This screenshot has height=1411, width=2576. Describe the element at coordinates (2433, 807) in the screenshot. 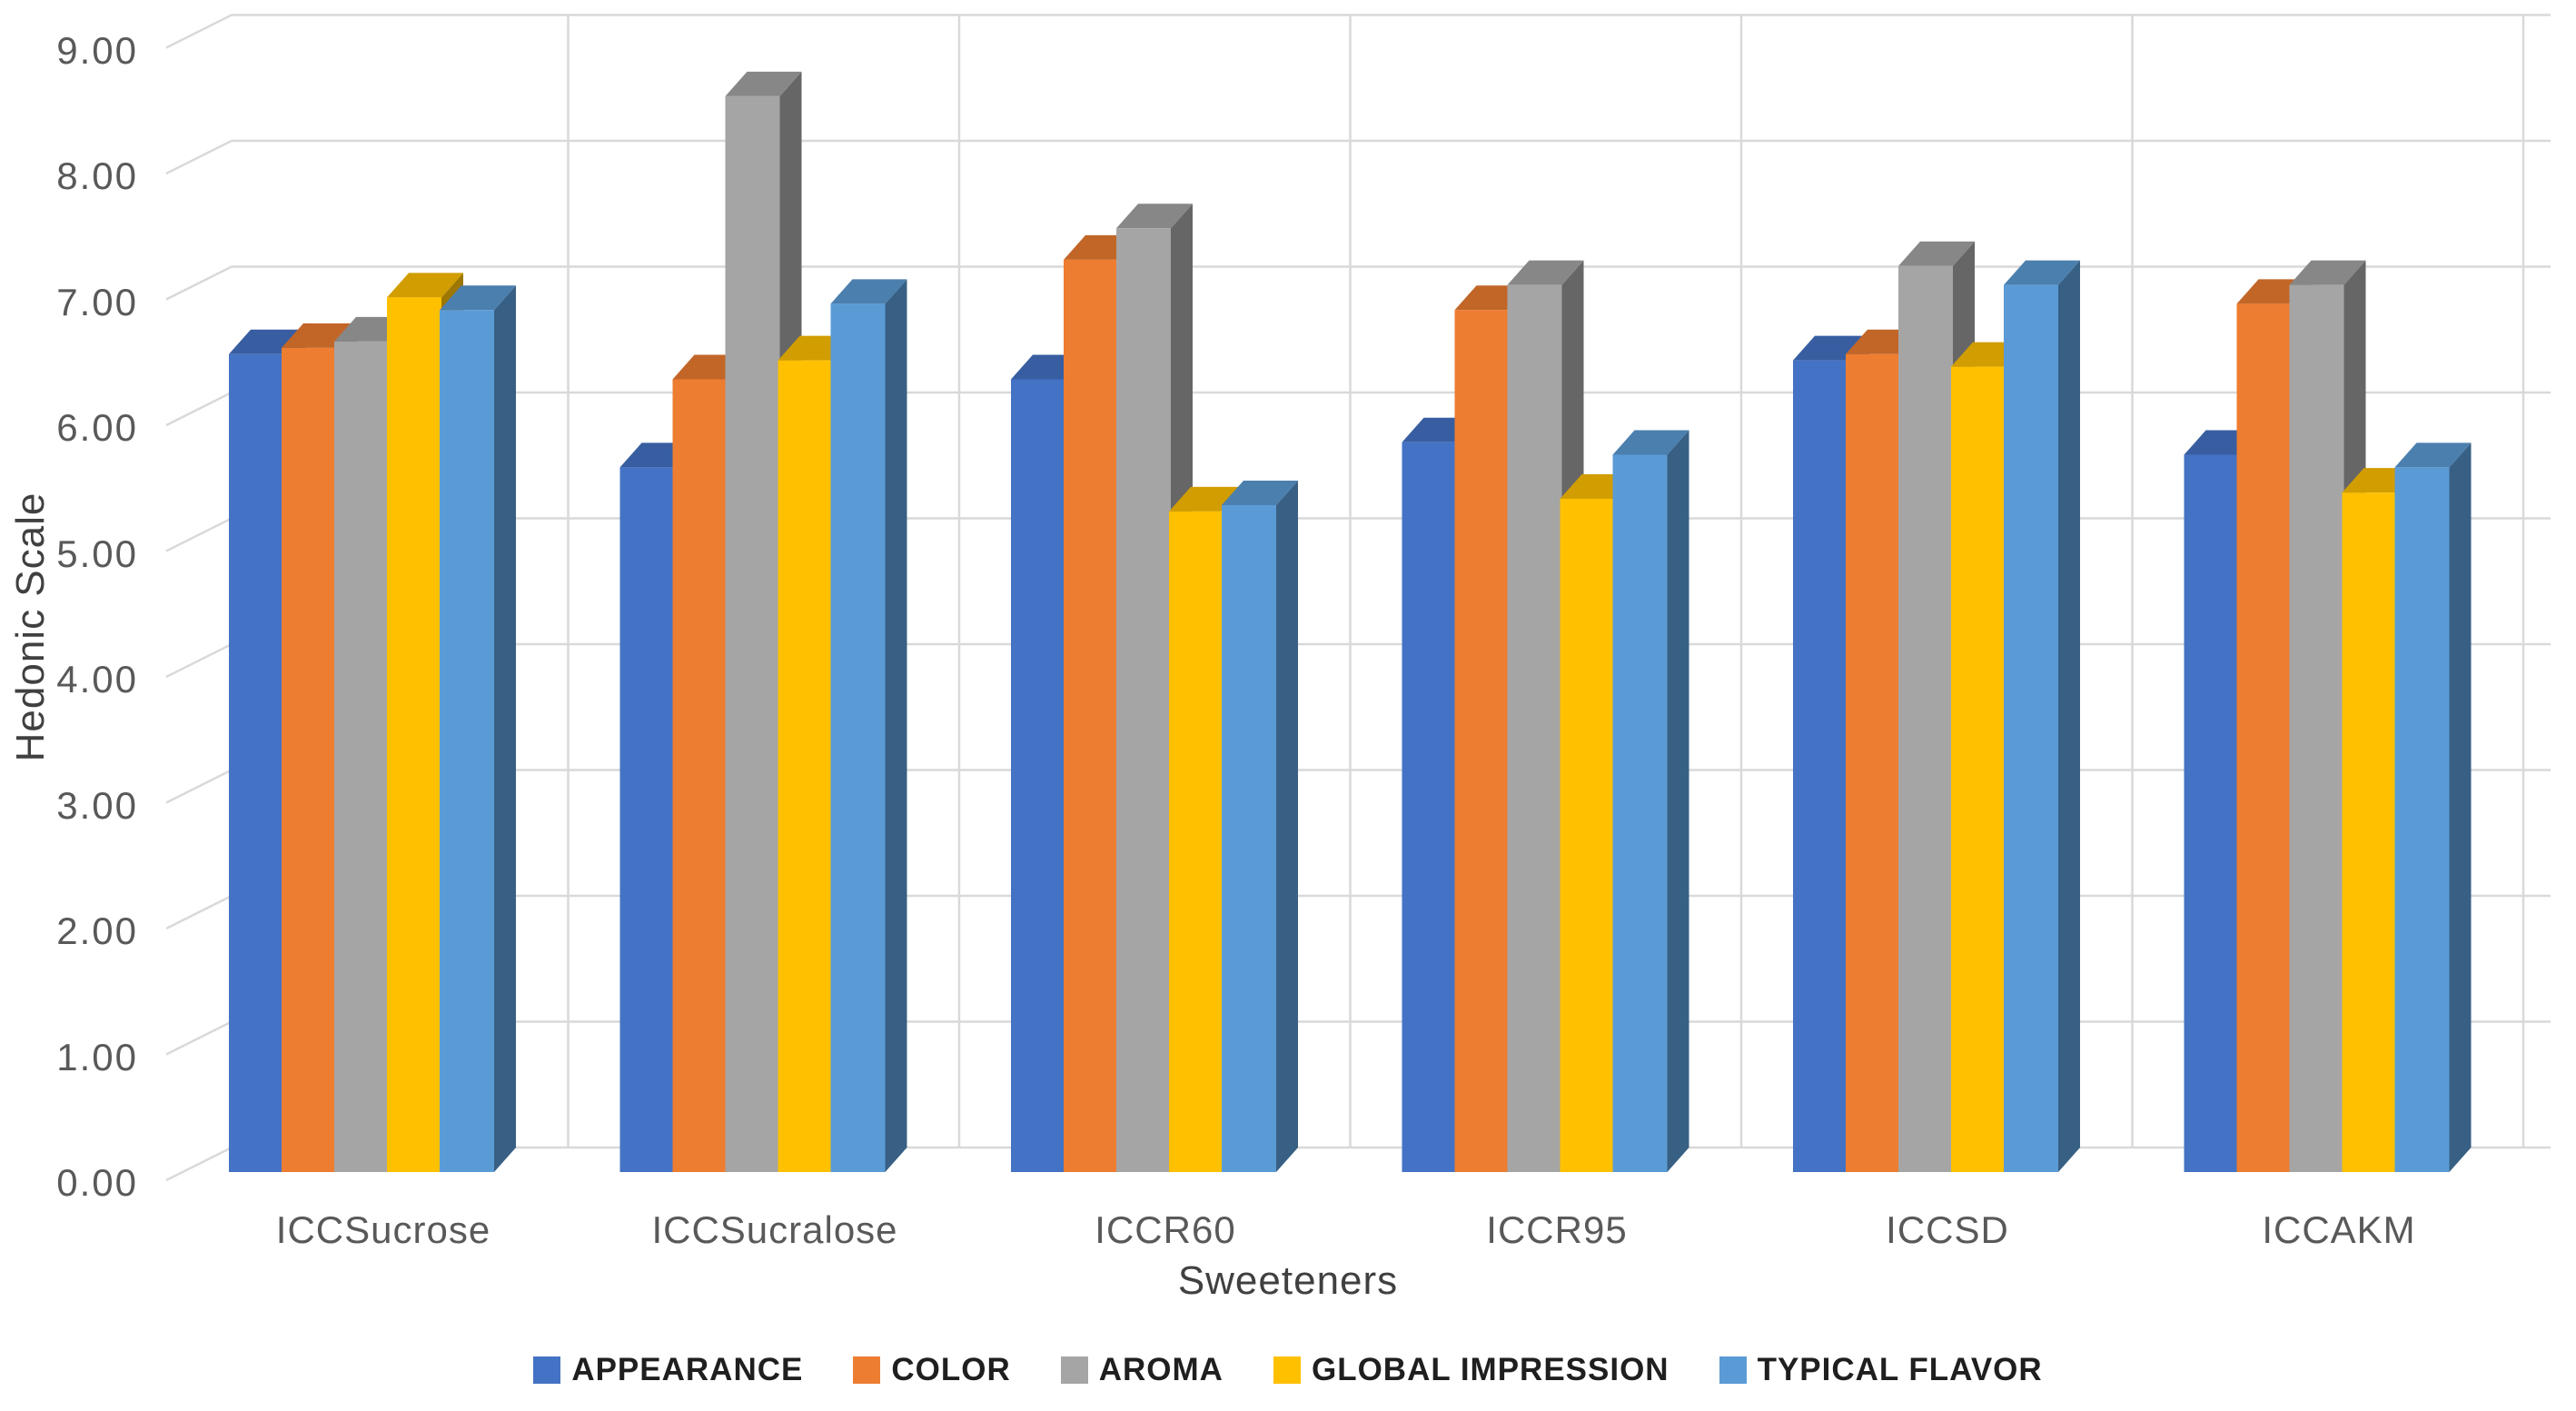

I see `bar-typical-flavor-iccakm` at that location.